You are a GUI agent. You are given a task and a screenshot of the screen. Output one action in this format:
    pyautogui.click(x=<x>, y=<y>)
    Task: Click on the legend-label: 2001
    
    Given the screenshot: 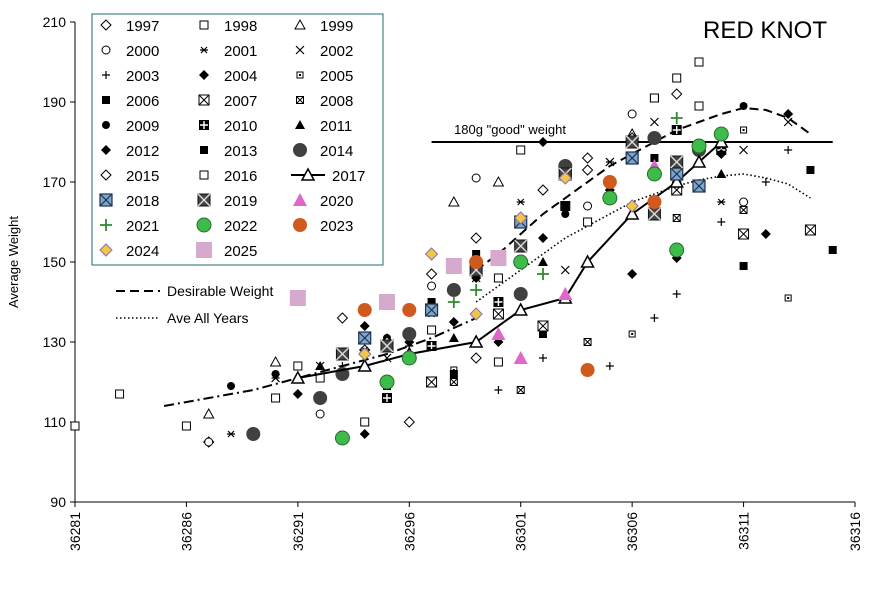 What is the action you would take?
    pyautogui.click(x=240, y=51)
    